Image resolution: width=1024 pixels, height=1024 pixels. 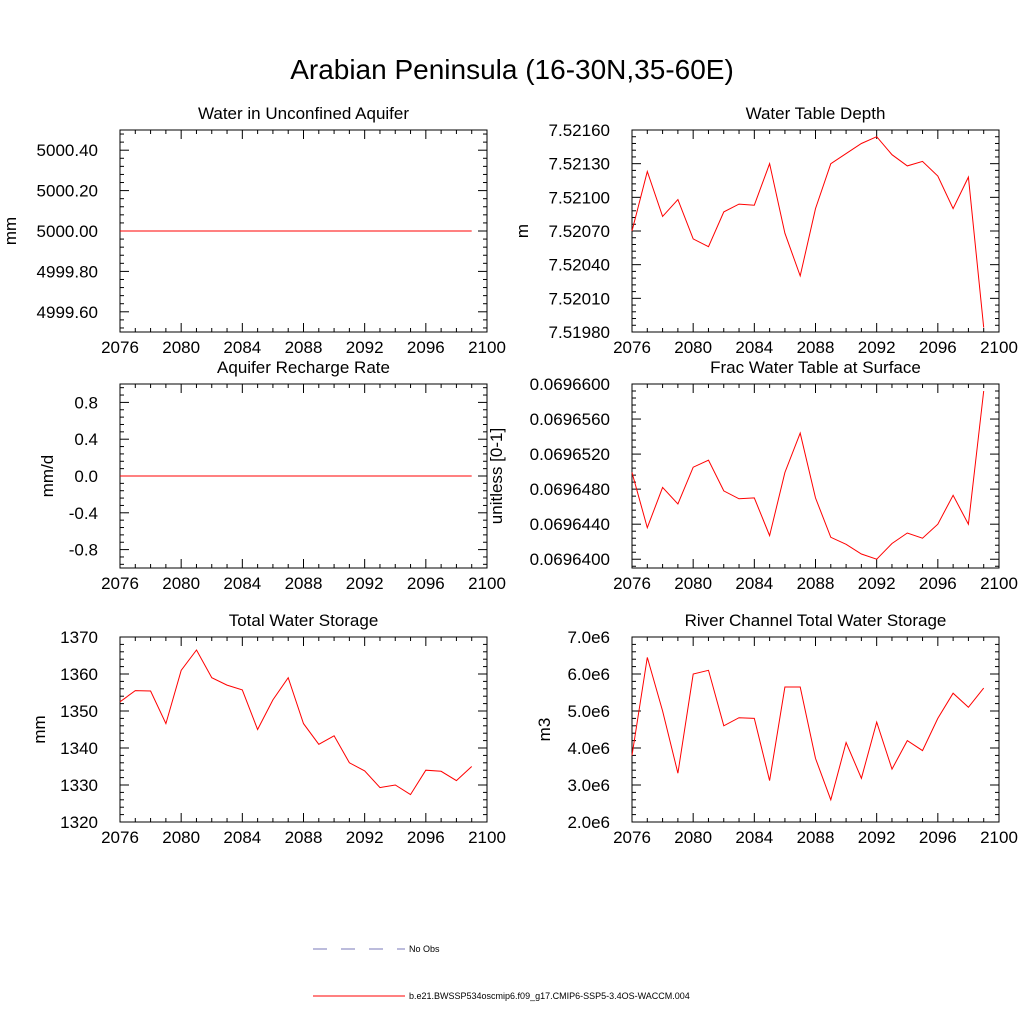 I want to click on y-tick-label: 4999.80, so click(x=67, y=271).